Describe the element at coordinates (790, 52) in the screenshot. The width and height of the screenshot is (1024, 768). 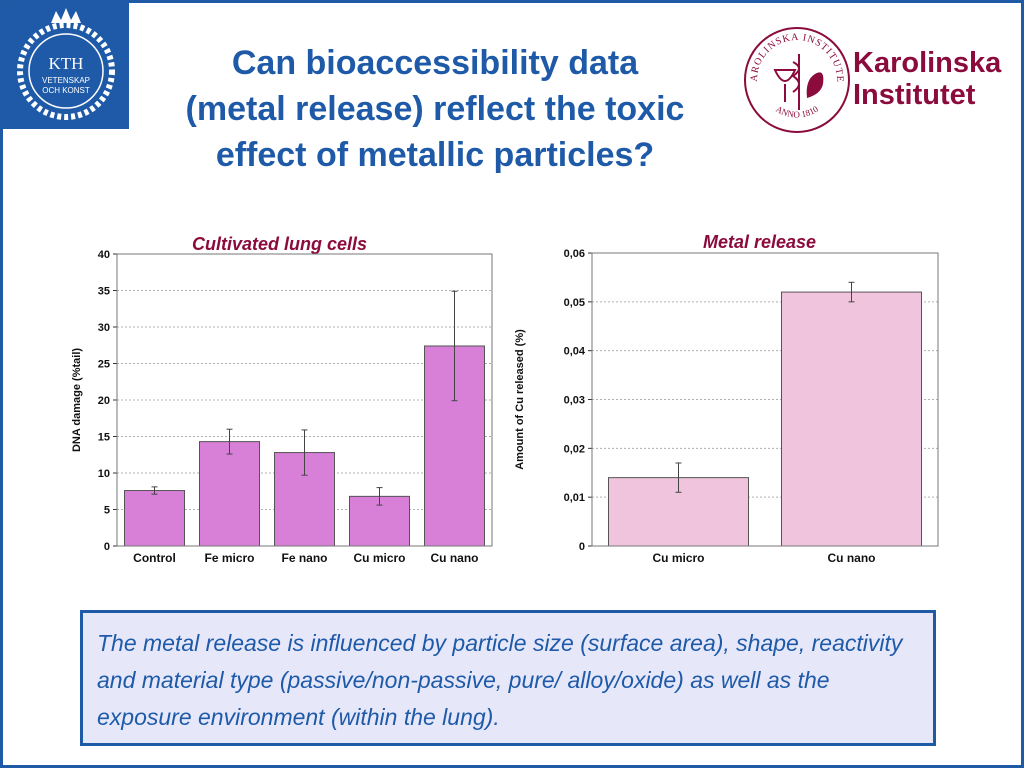
I see `karolinska-seal-text: KAROLINSKA INSTITUTET` at that location.